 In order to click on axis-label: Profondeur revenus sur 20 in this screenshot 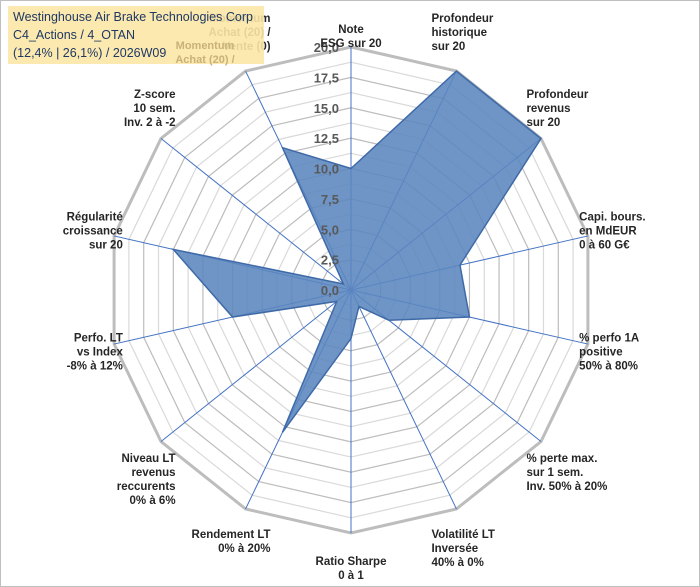, I will do `click(557, 109)`.